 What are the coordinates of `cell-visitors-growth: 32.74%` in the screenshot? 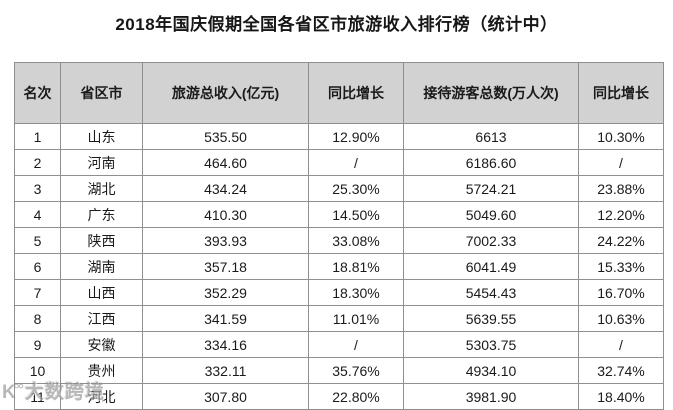 It's located at (621, 370).